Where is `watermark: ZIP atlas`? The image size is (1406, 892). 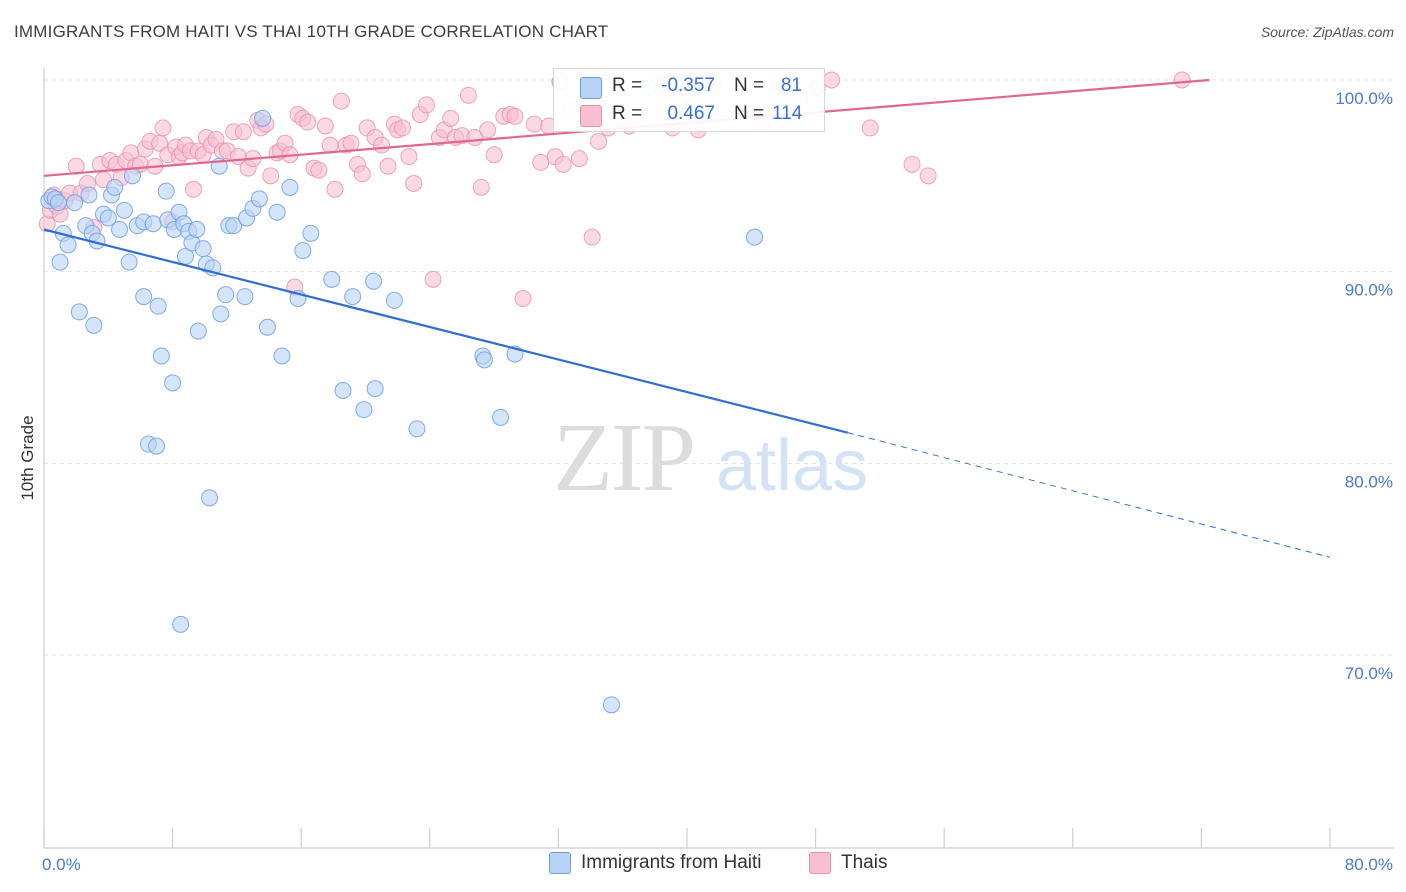 watermark: ZIP atlas is located at coordinates (710, 458).